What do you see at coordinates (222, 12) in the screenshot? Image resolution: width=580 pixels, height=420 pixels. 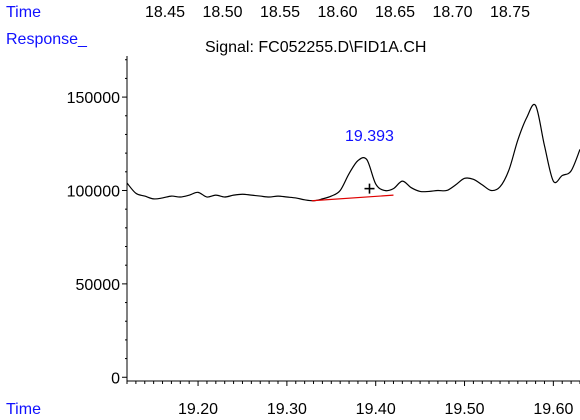 I see `top-tick-label: 18.50` at bounding box center [222, 12].